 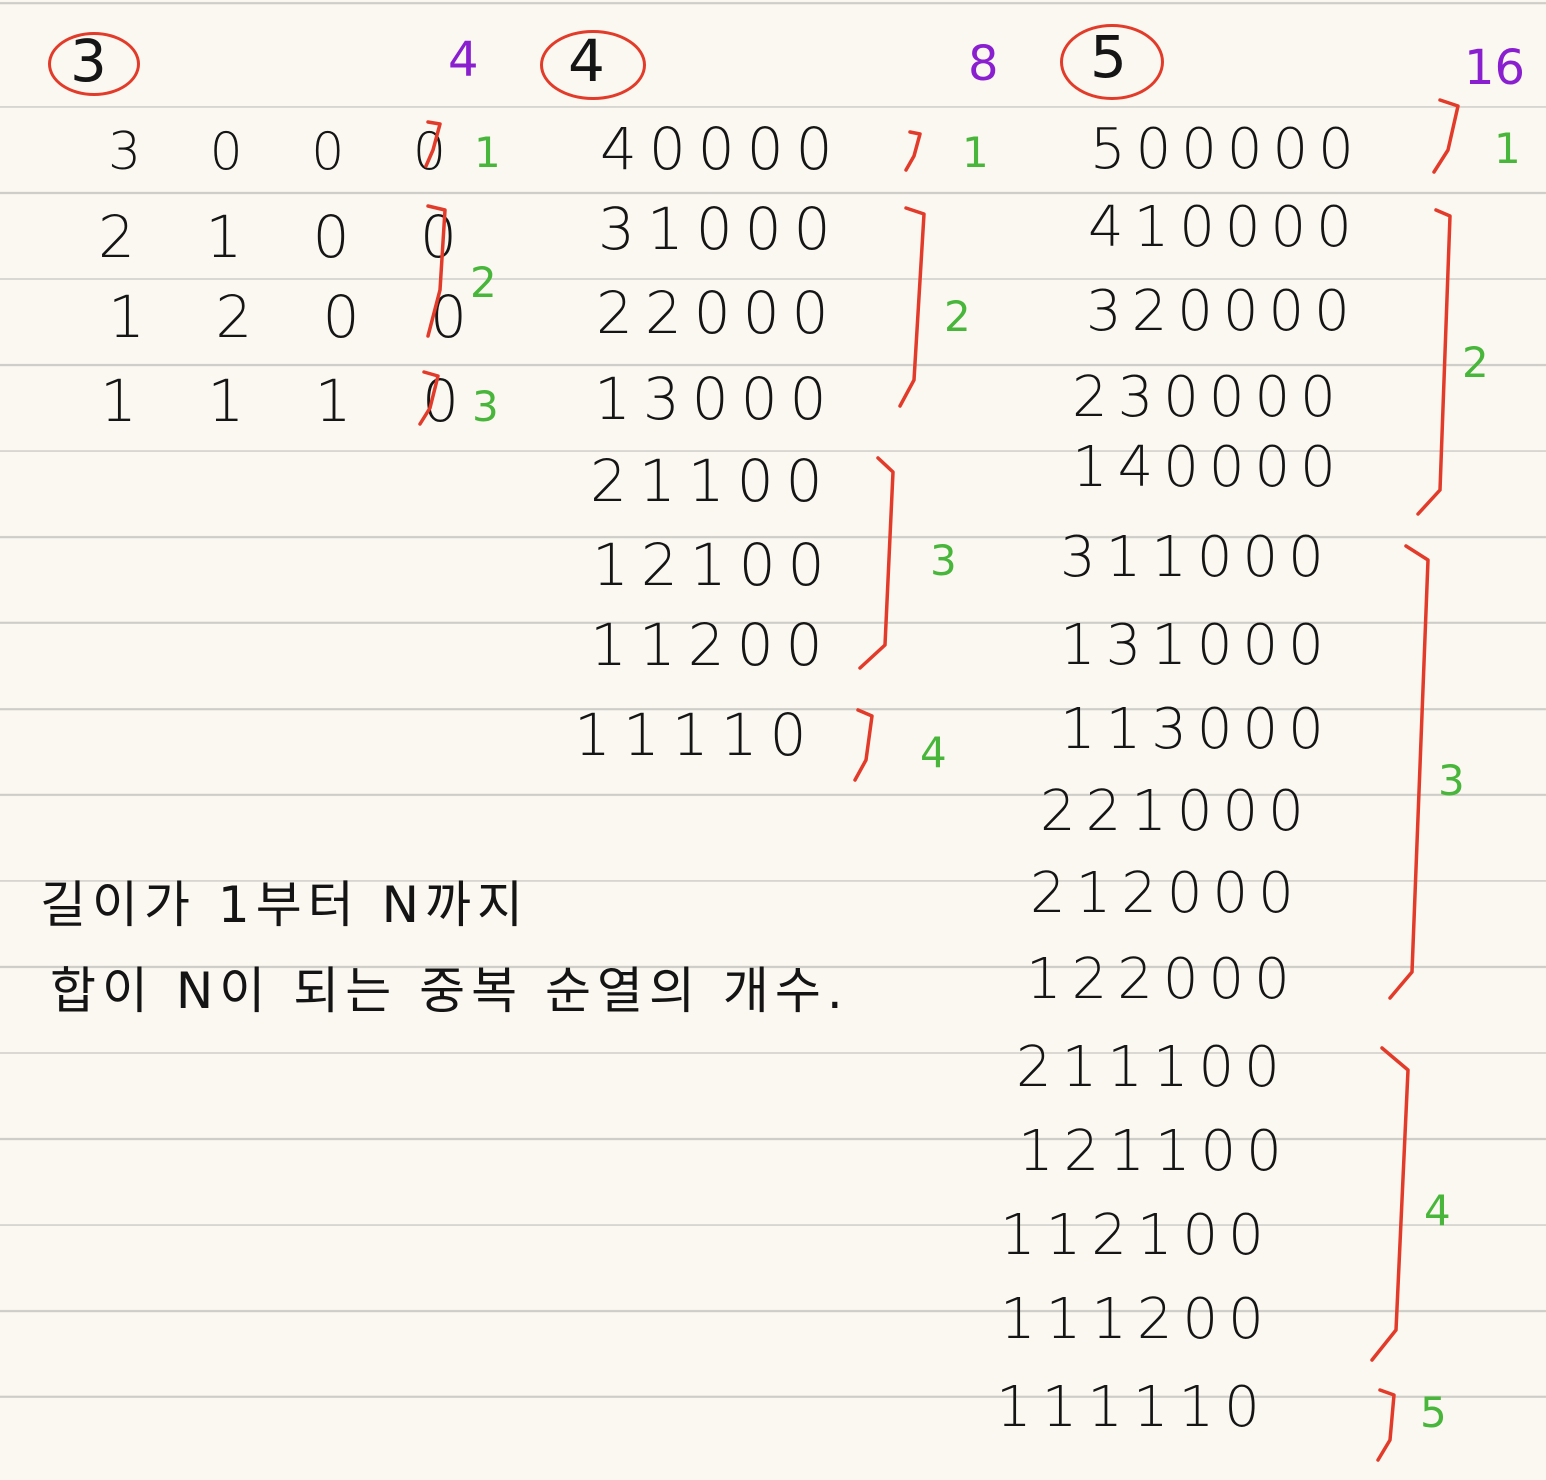 I want to click on section-4-row: 40000, so click(x=722, y=149).